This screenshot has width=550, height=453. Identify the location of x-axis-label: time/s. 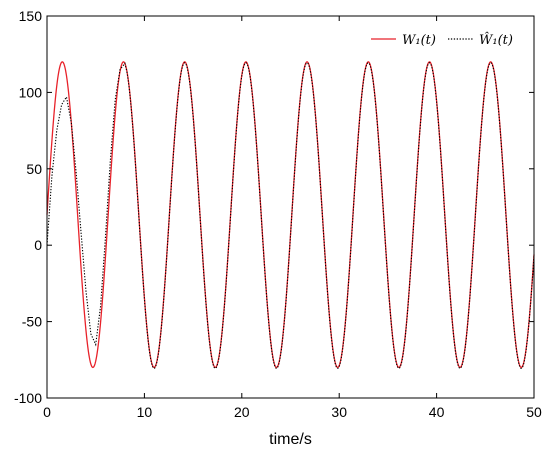
(290, 439).